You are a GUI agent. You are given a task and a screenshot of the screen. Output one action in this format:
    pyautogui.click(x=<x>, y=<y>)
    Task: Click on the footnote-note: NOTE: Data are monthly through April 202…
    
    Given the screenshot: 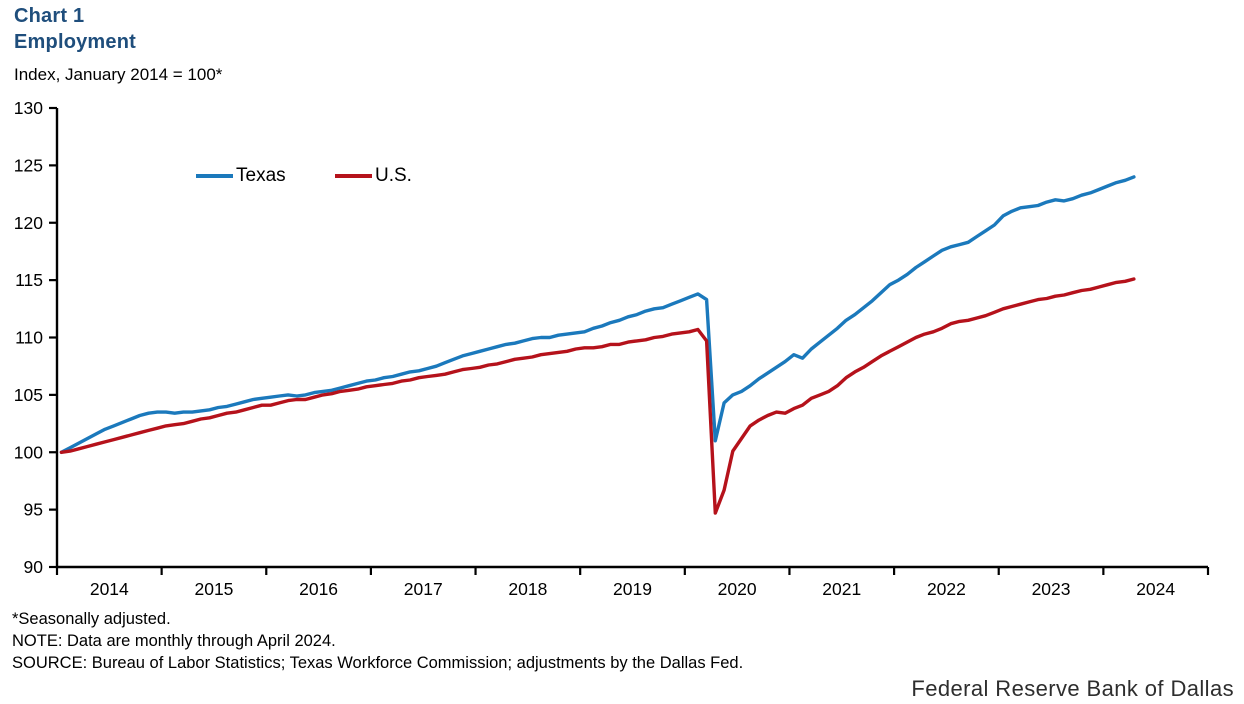 What is the action you would take?
    pyautogui.click(x=174, y=641)
    